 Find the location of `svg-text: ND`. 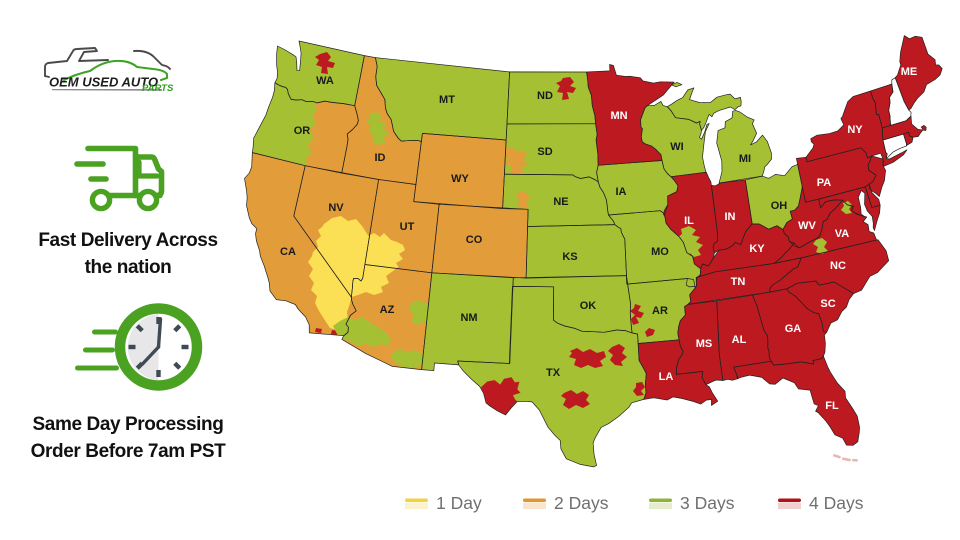

svg-text: ND is located at coordinates (545, 96).